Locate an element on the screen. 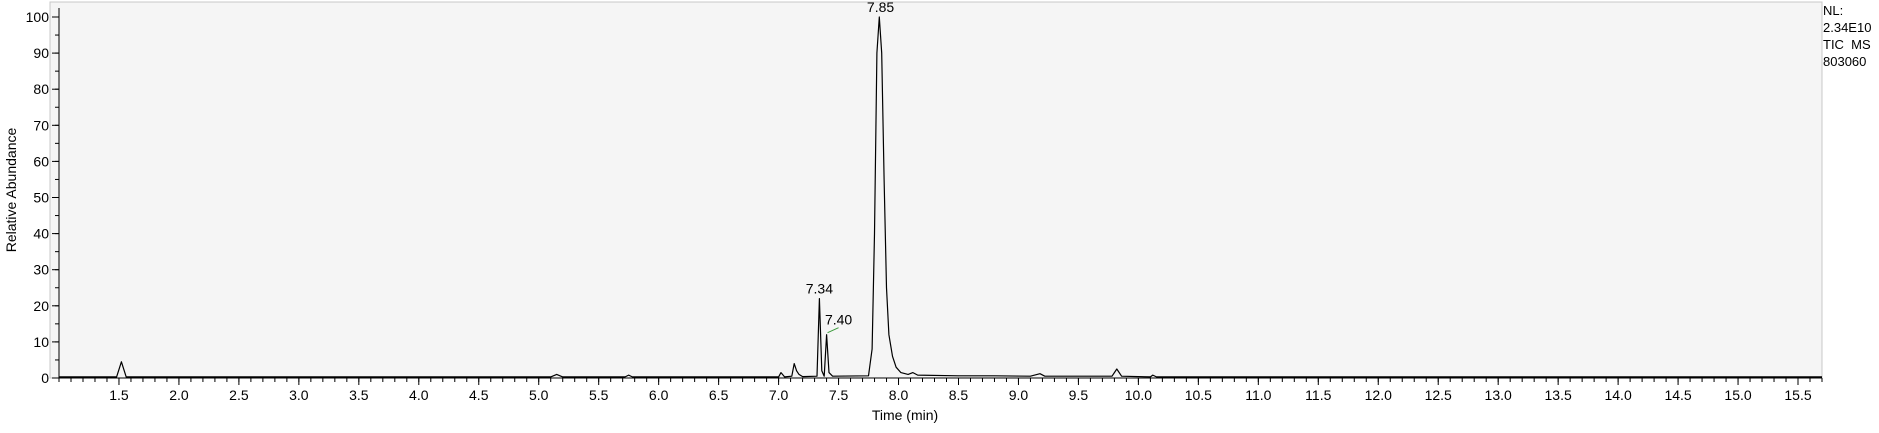 The width and height of the screenshot is (1879, 433). x-tick-label: 4.0 is located at coordinates (419, 395).